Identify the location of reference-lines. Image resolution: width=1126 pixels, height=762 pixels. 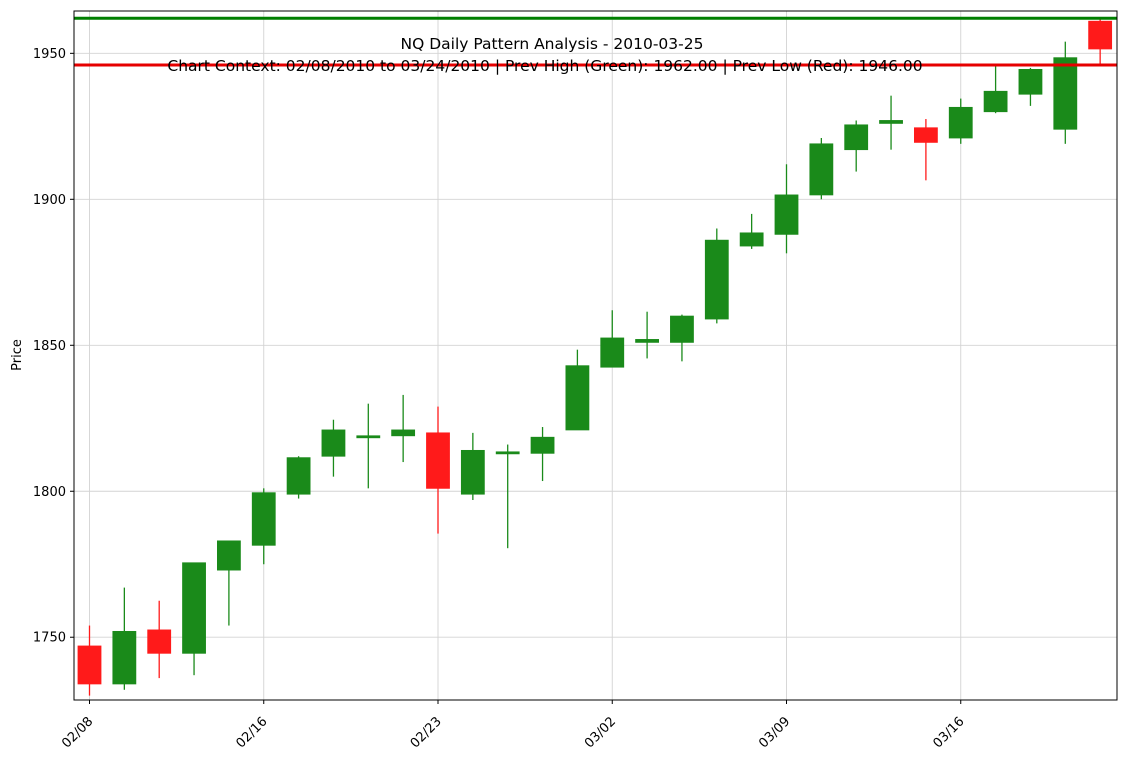
(595, 41).